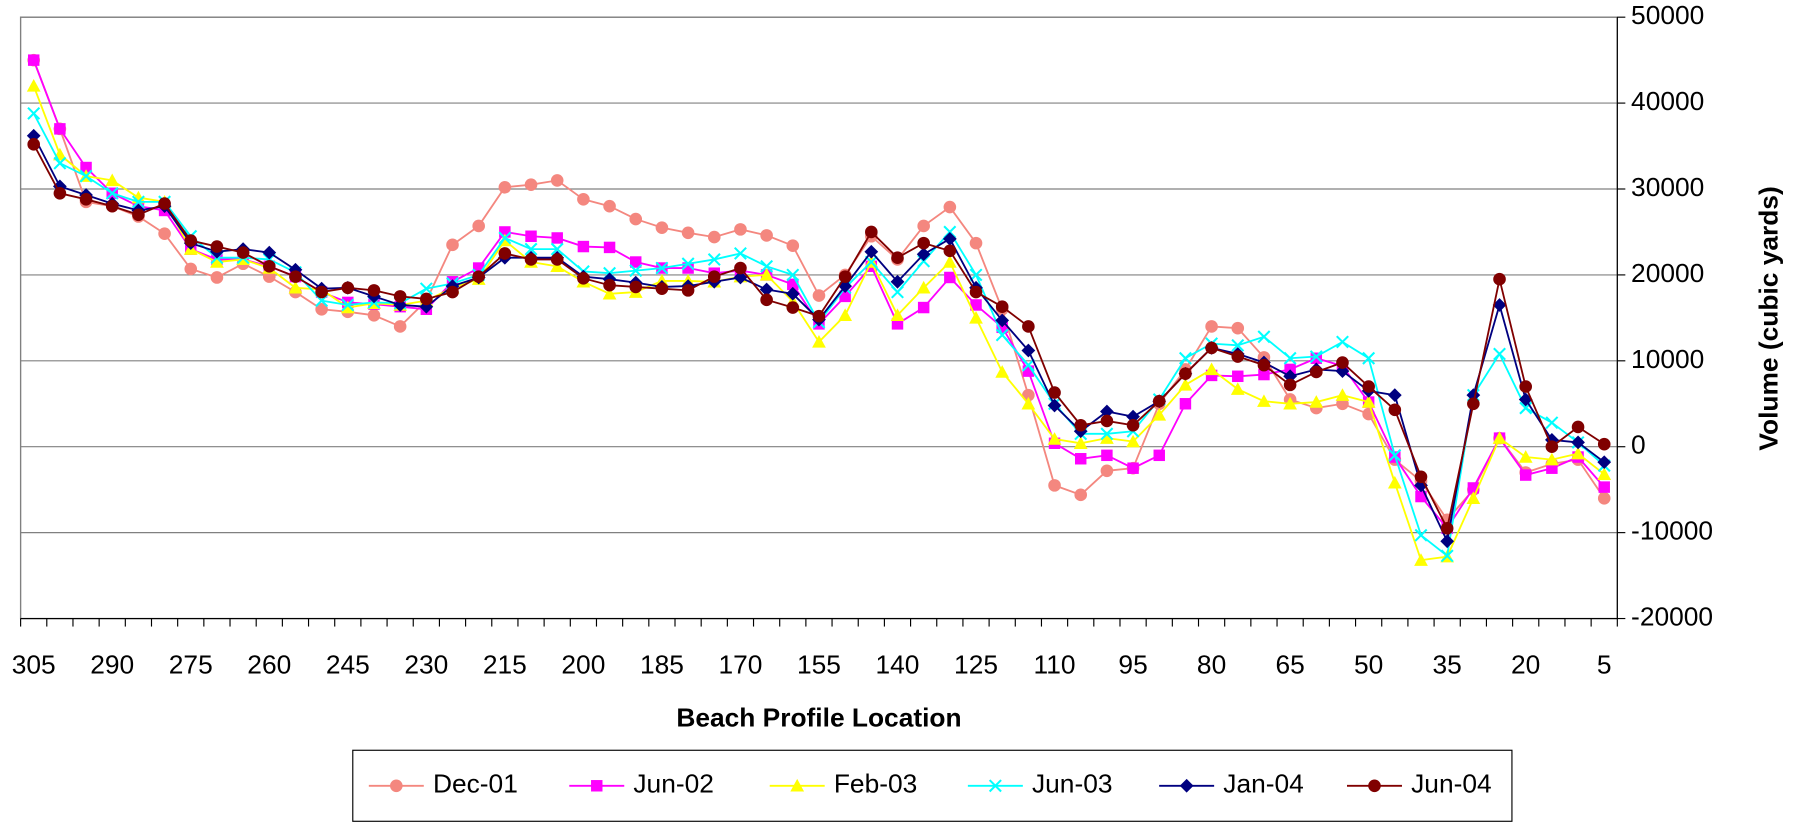 The width and height of the screenshot is (1796, 823). What do you see at coordinates (348, 665) in the screenshot?
I see `x-tick-label: 245` at bounding box center [348, 665].